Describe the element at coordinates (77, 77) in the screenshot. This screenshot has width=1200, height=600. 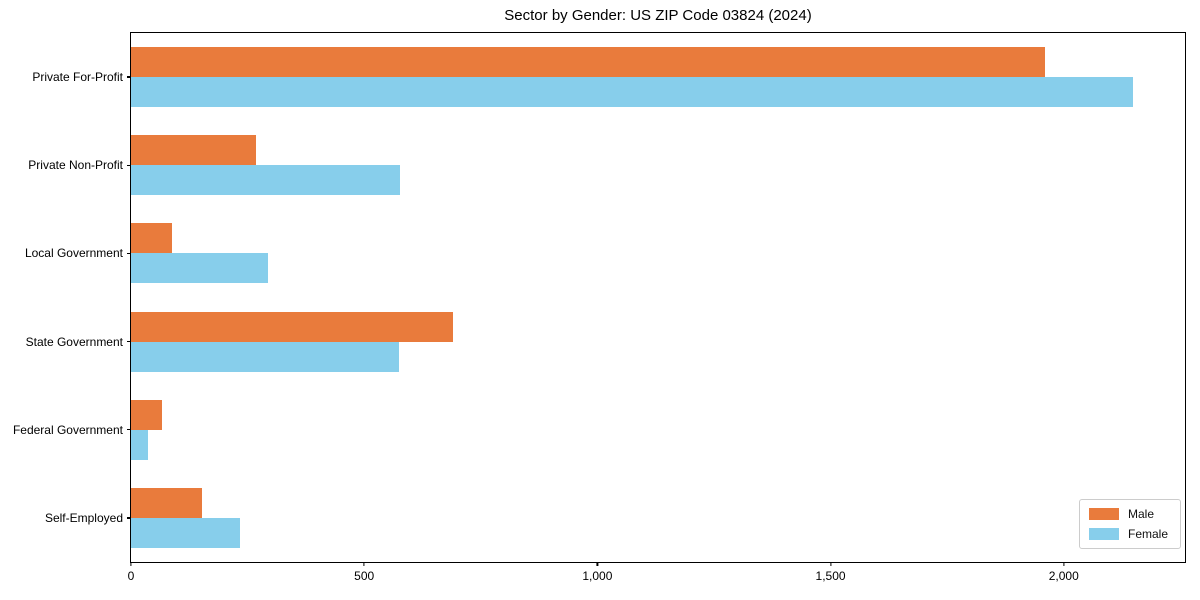
I see `y-axis-label: Private For-Profit` at that location.